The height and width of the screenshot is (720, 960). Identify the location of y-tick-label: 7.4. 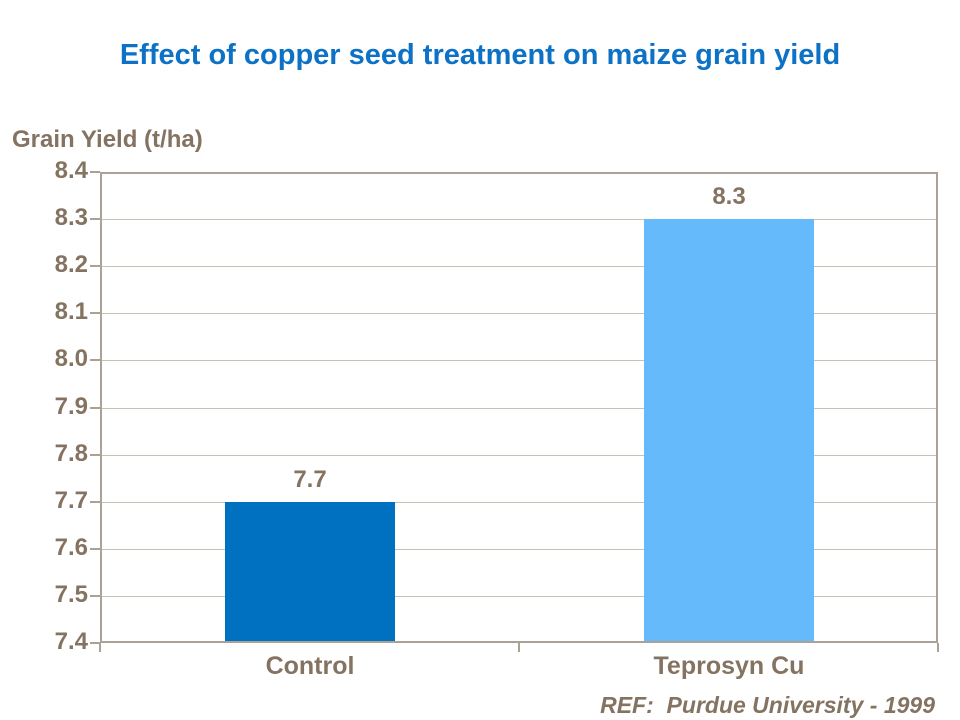
(71, 641).